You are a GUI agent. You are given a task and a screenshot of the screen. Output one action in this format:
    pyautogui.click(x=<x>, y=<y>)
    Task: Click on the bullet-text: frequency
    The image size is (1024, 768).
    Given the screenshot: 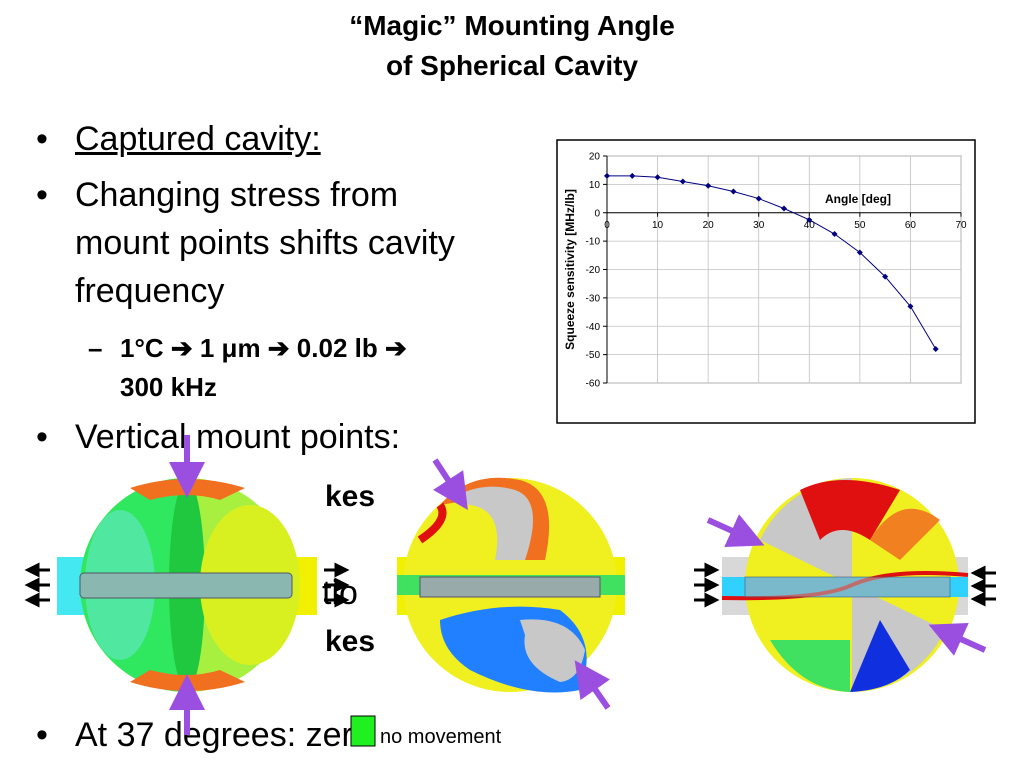 What is the action you would take?
    pyautogui.click(x=150, y=291)
    